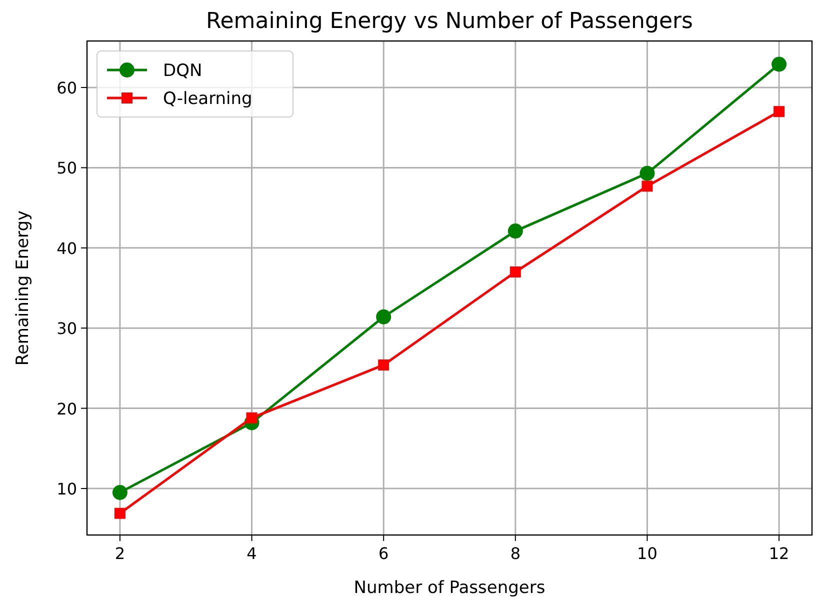 Image resolution: width=821 pixels, height=604 pixels. I want to click on y-axis-title: Remaining Energy, so click(23, 288).